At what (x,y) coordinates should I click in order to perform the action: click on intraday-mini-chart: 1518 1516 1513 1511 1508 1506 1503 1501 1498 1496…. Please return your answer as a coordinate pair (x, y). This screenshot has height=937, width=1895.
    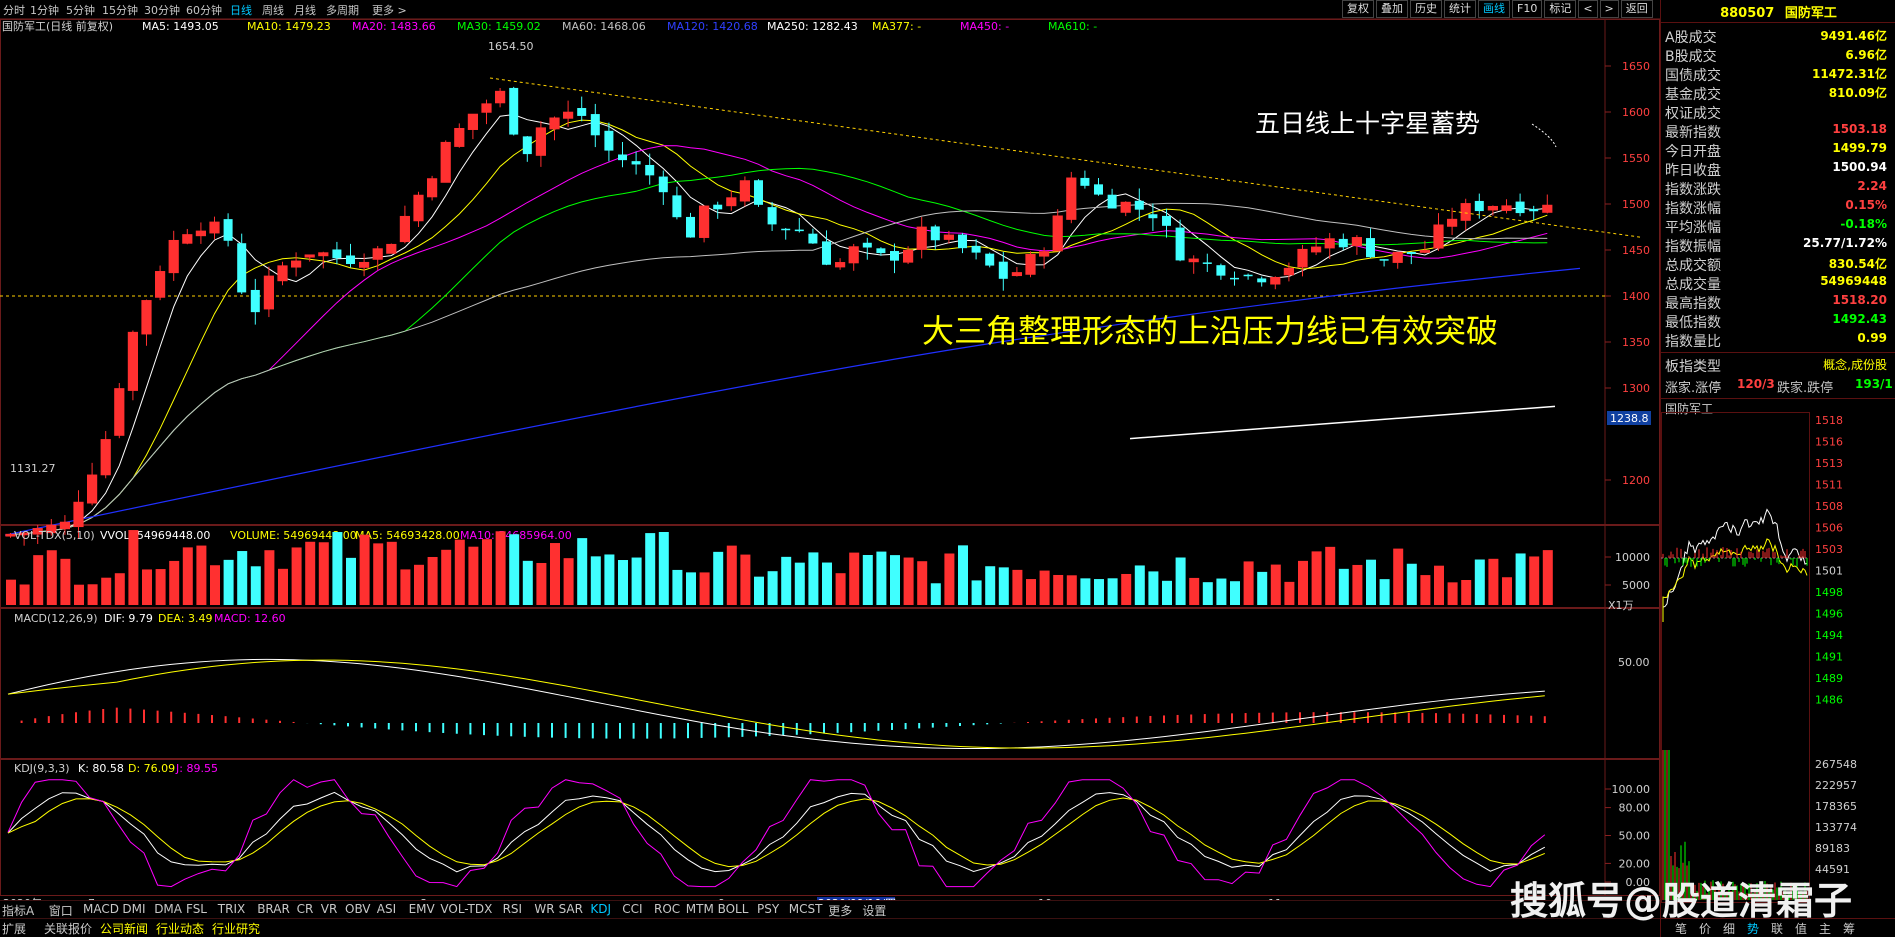
    Looking at the image, I should click on (1778, 664).